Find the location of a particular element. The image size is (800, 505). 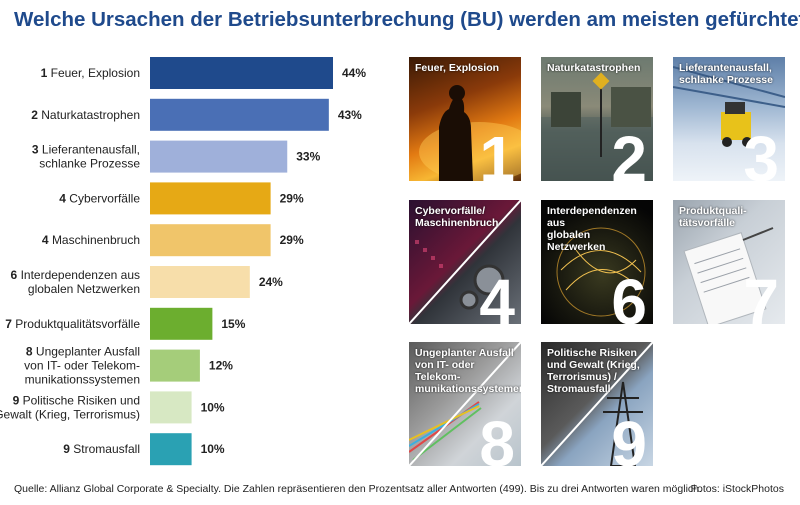

tile-caption: Naturkatastrophen is located at coordinates (594, 68).